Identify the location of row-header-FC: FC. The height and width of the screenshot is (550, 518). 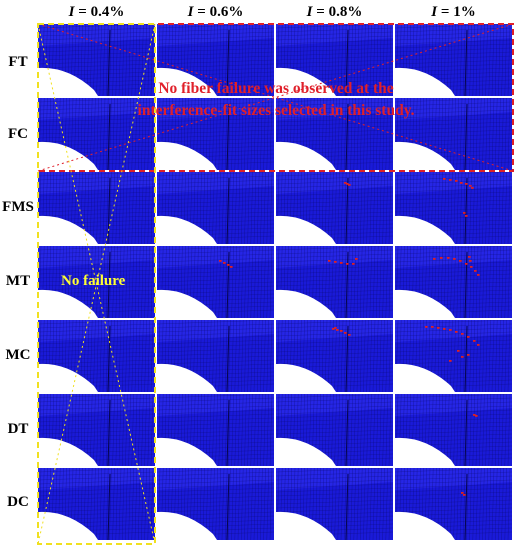
(18, 134).